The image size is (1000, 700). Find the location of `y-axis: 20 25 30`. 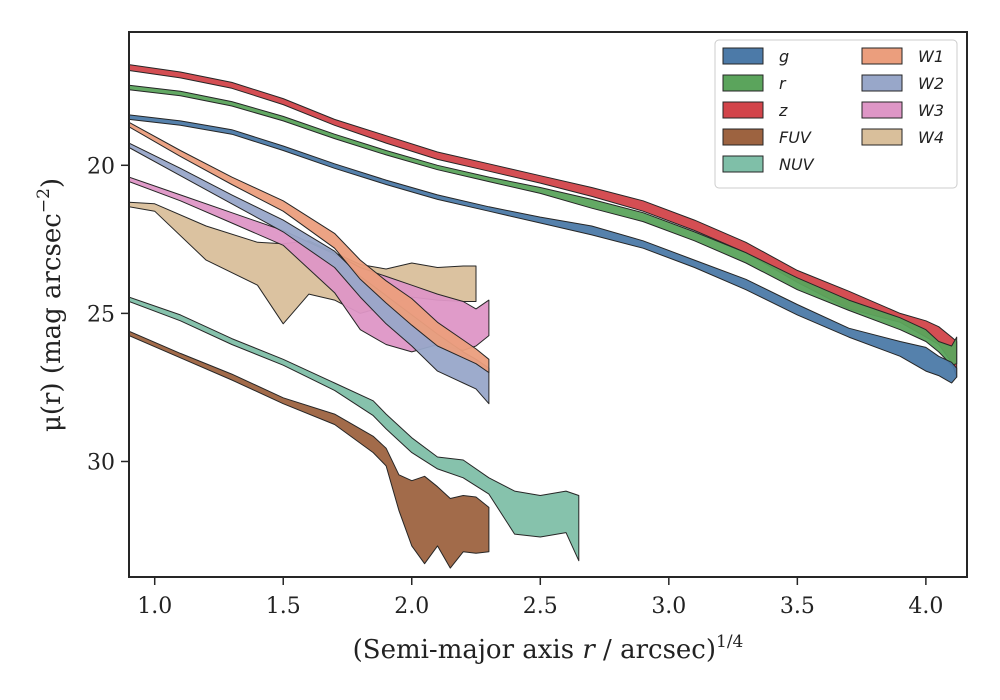

y-axis: 20 25 30 is located at coordinates (108, 314).